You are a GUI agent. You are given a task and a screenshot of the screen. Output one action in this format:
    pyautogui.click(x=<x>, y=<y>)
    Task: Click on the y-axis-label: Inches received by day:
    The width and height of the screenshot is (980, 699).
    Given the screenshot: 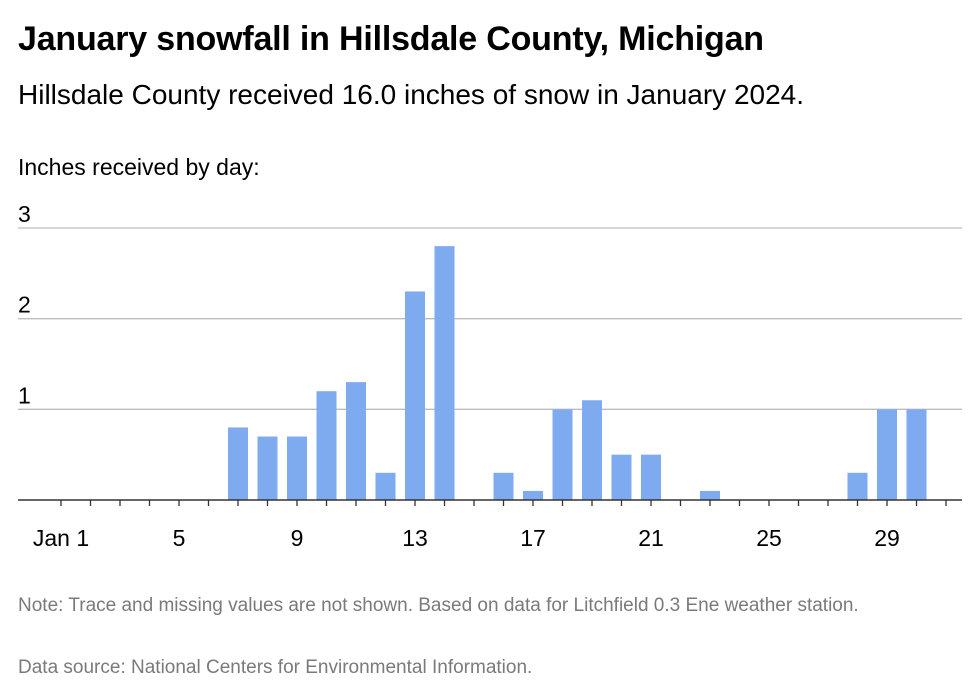 What is the action you would take?
    pyautogui.click(x=139, y=167)
    